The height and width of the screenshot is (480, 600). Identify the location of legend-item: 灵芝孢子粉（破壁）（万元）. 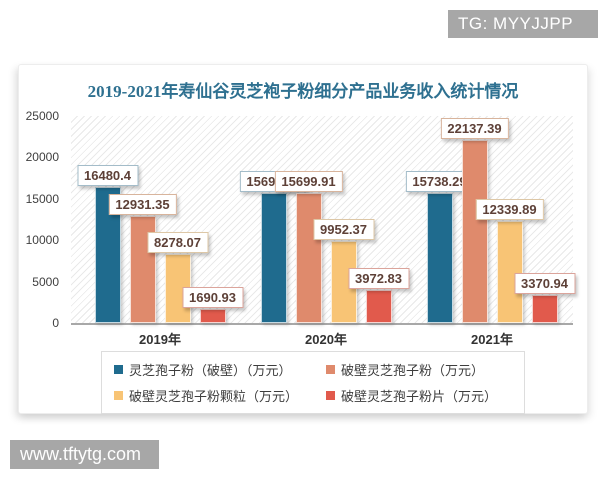
(220, 369).